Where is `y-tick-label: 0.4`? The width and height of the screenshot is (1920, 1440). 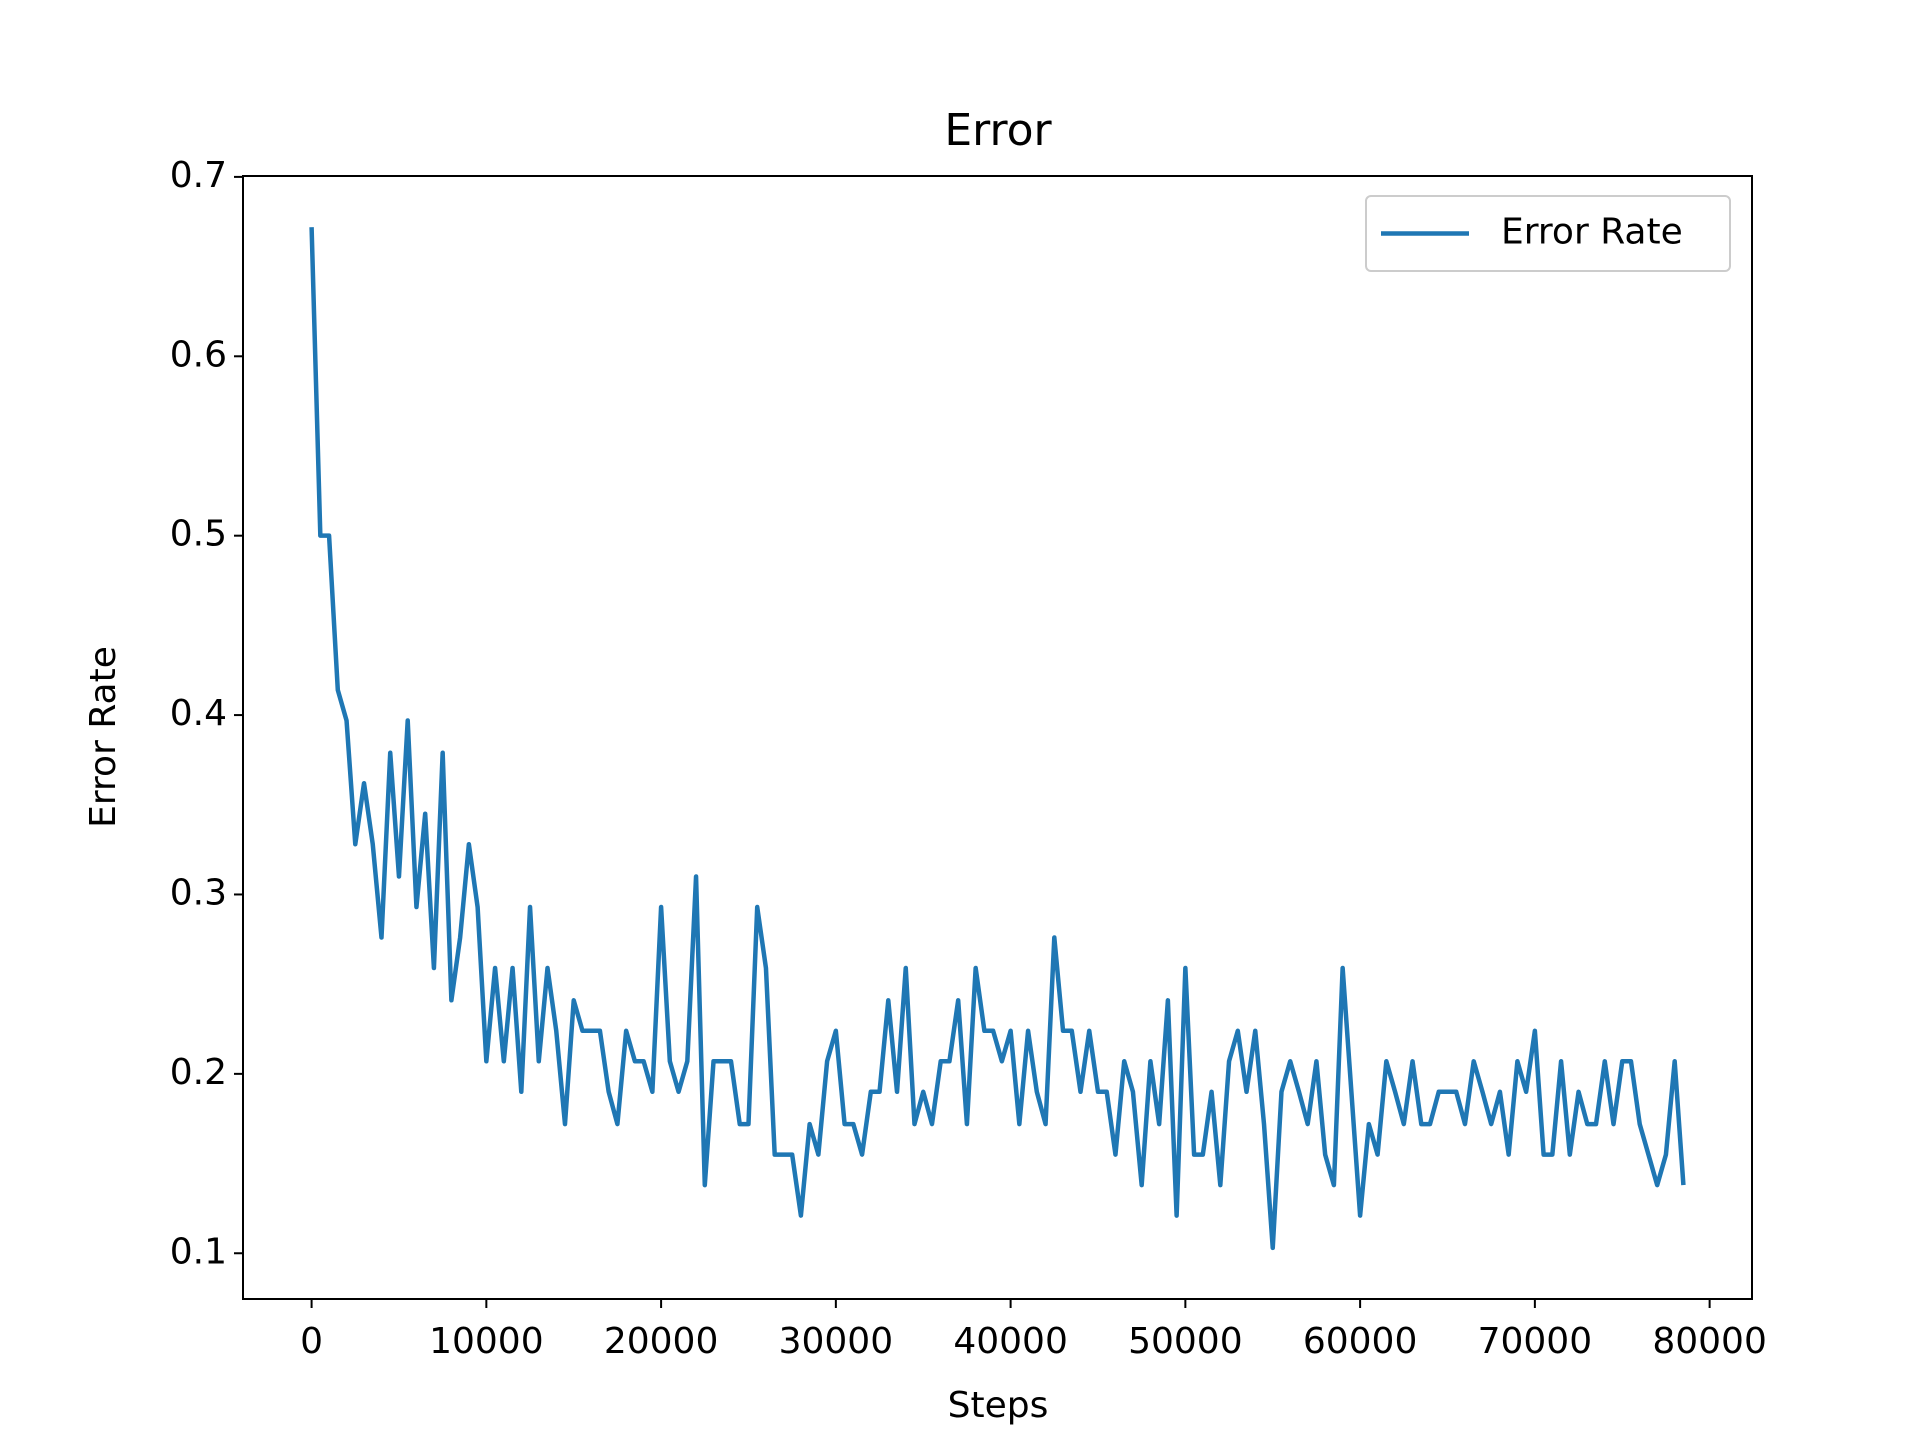 y-tick-label: 0.4 is located at coordinates (198, 713).